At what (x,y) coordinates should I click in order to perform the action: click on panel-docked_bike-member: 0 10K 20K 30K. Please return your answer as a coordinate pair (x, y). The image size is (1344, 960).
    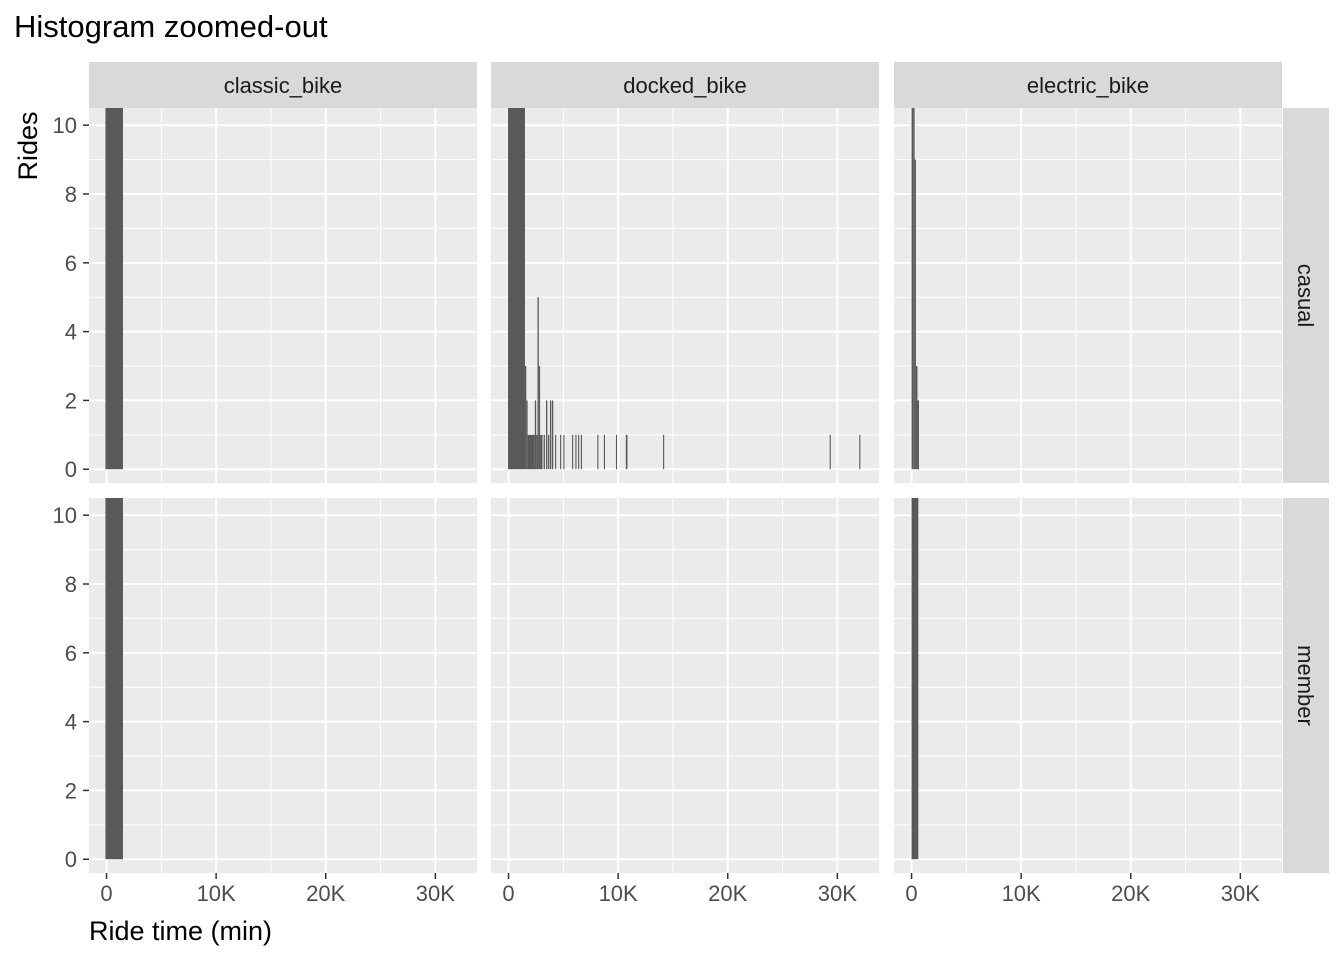
    Looking at the image, I should click on (685, 702).